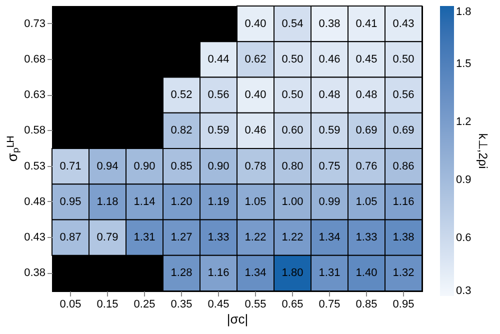  What do you see at coordinates (403, 273) in the screenshot?
I see `data-label: 1.32` at bounding box center [403, 273].